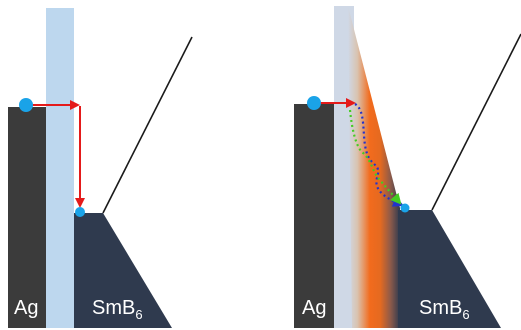 This screenshot has height=330, width=521. I want to click on graded-interface-region, so click(374, 167).